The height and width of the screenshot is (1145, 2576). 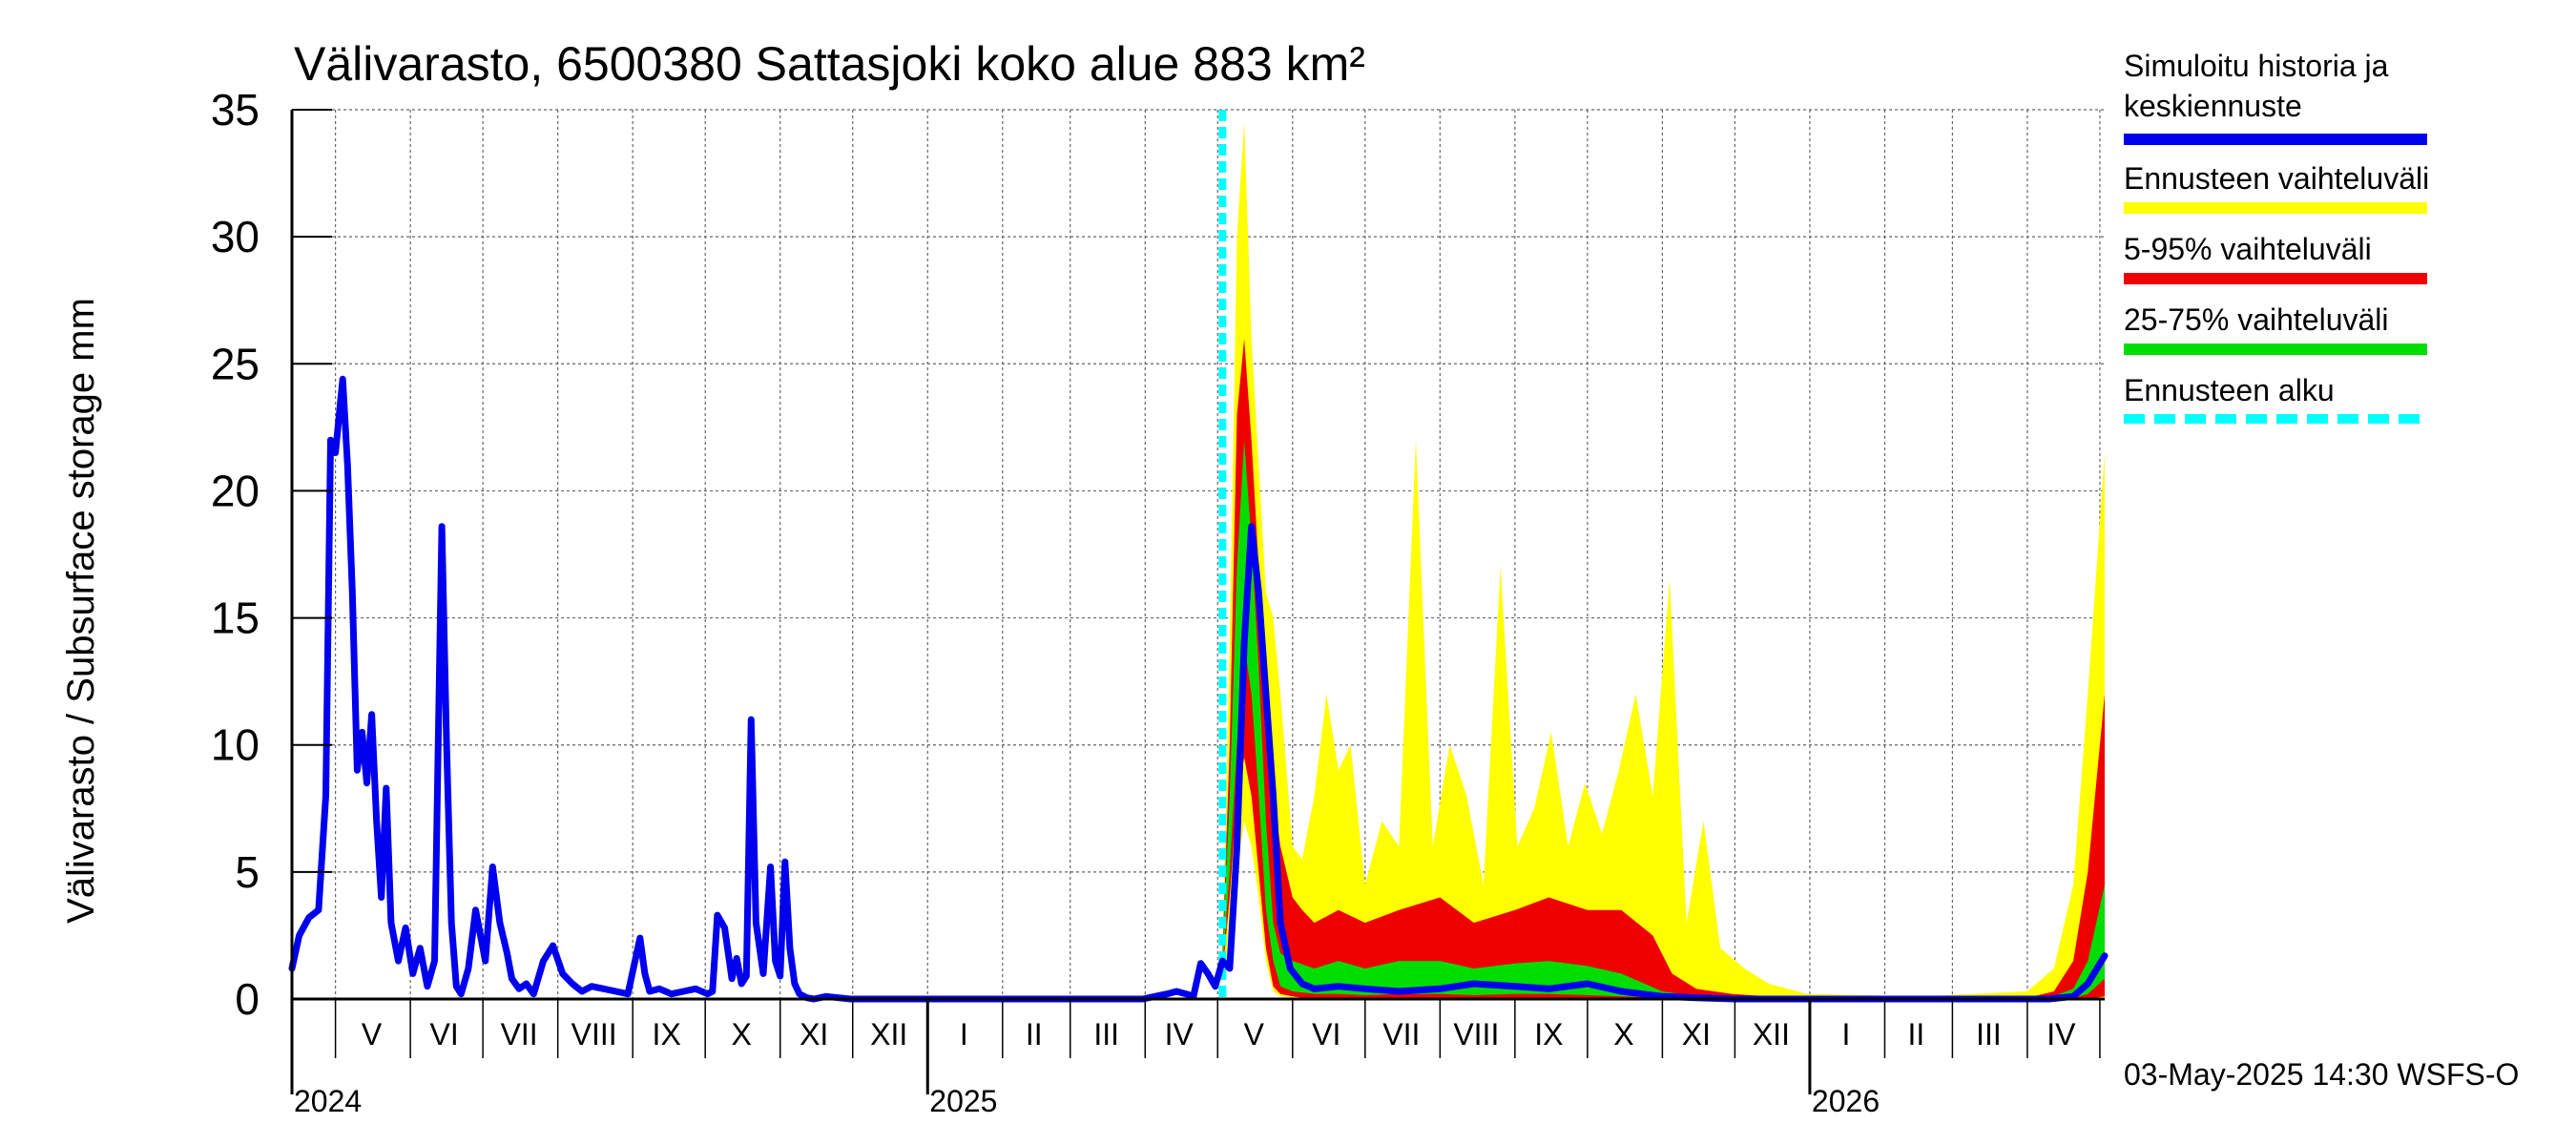 What do you see at coordinates (235, 237) in the screenshot?
I see `y-tick-label: 30` at bounding box center [235, 237].